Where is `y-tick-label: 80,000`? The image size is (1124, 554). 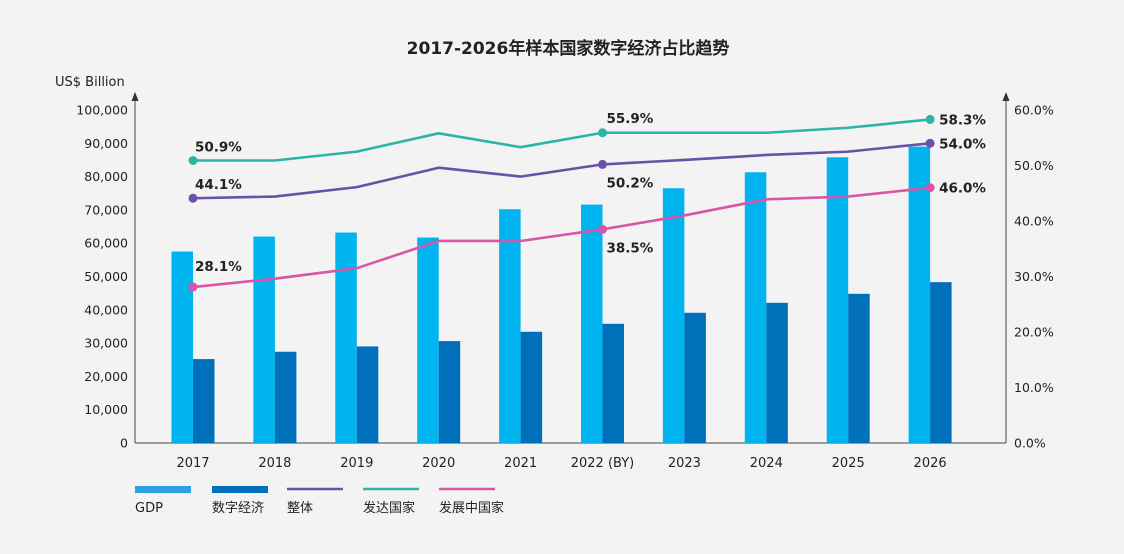 y-tick-label: 80,000 is located at coordinates (106, 176).